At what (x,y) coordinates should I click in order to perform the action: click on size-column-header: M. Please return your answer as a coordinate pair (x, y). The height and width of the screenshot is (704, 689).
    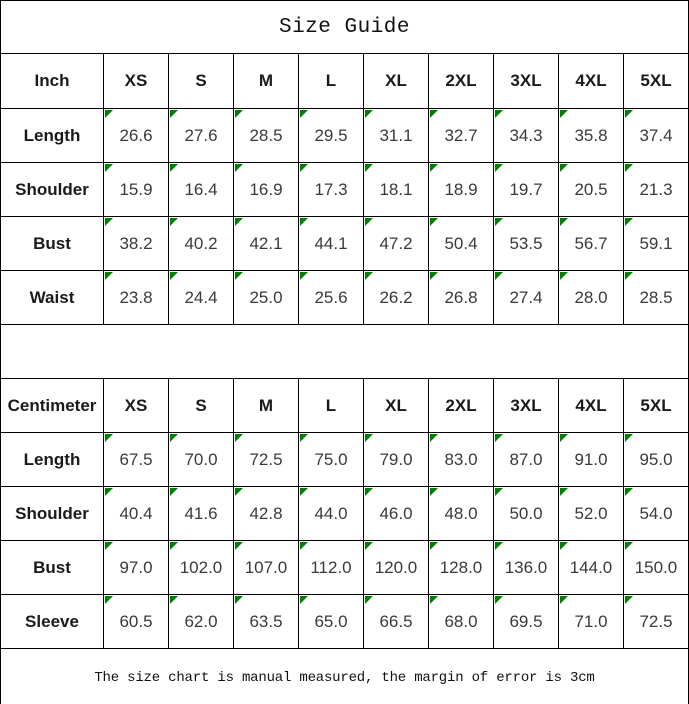
    Looking at the image, I should click on (266, 405).